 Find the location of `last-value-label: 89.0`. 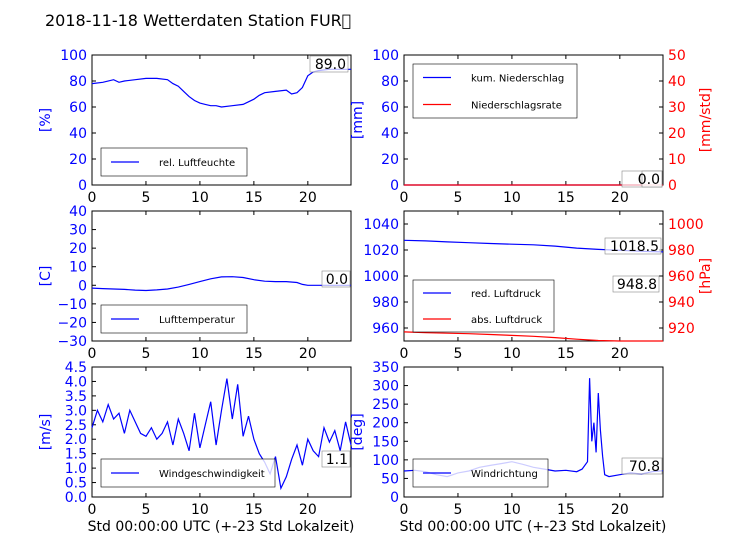

last-value-label: 89.0 is located at coordinates (330, 65).